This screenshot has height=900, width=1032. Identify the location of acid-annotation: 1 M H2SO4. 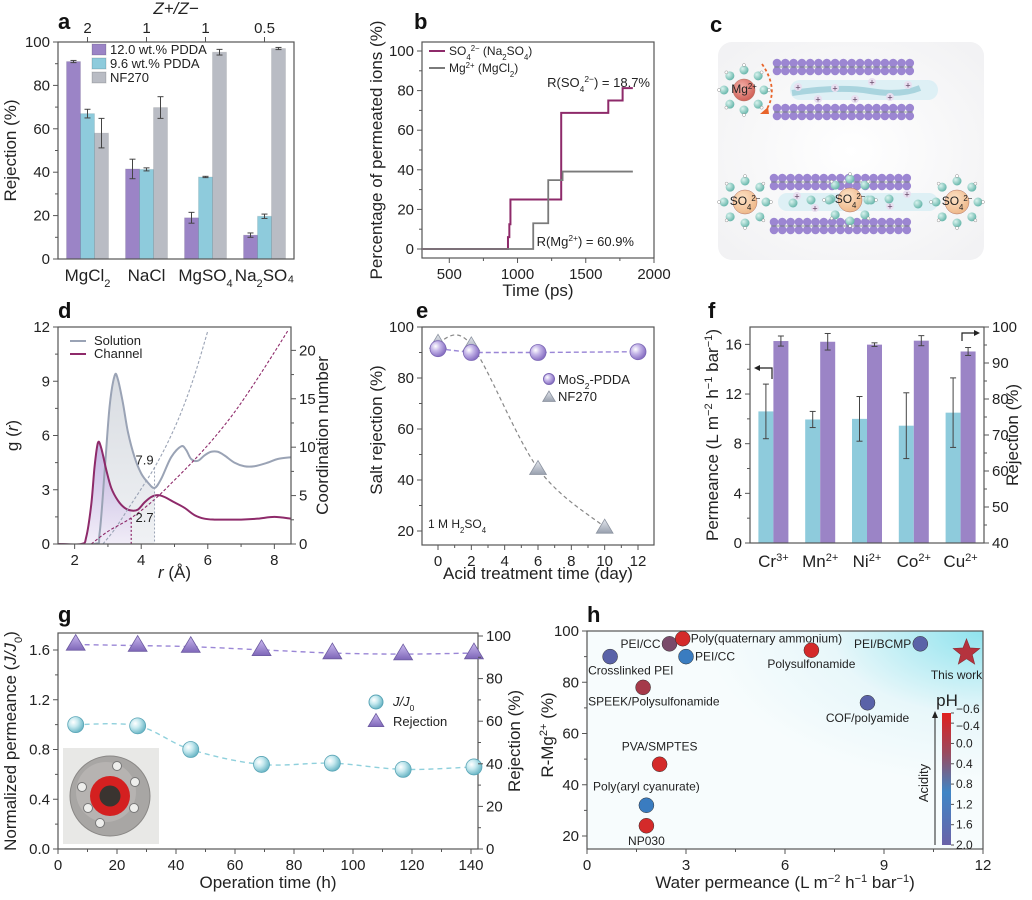
(457, 526).